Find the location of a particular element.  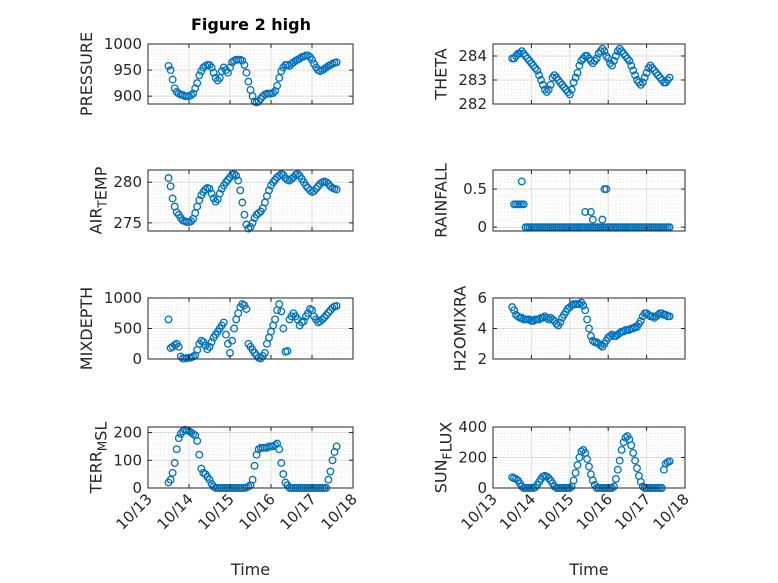

chart-1-points is located at coordinates (591, 71).